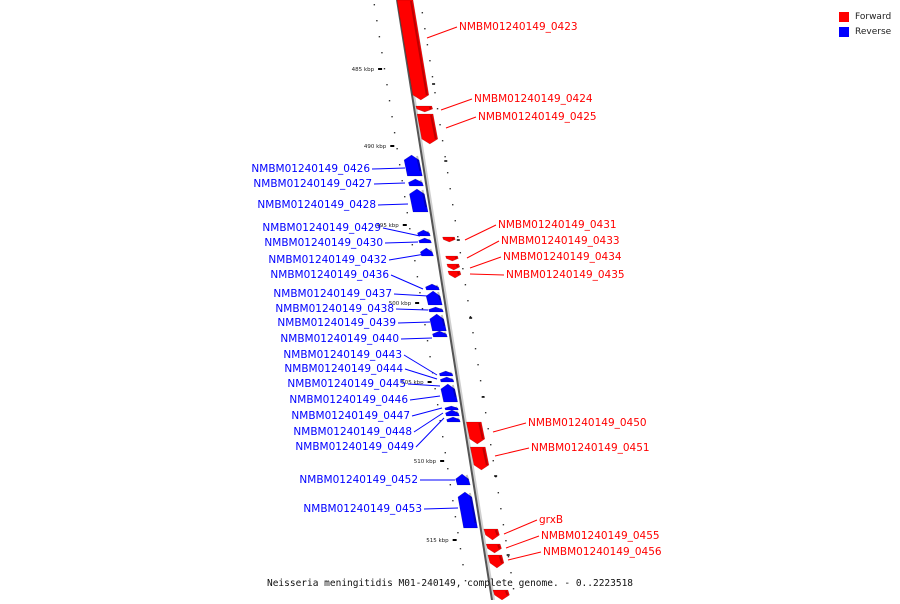  Describe the element at coordinates (844, 16) in the screenshot. I see `forward-swatch` at that location.